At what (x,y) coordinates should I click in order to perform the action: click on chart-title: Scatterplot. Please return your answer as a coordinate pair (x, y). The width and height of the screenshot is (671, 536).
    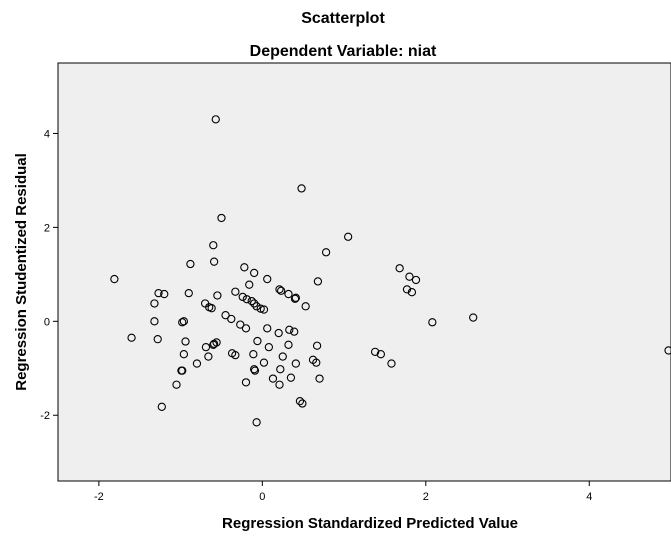
    Looking at the image, I should click on (343, 18).